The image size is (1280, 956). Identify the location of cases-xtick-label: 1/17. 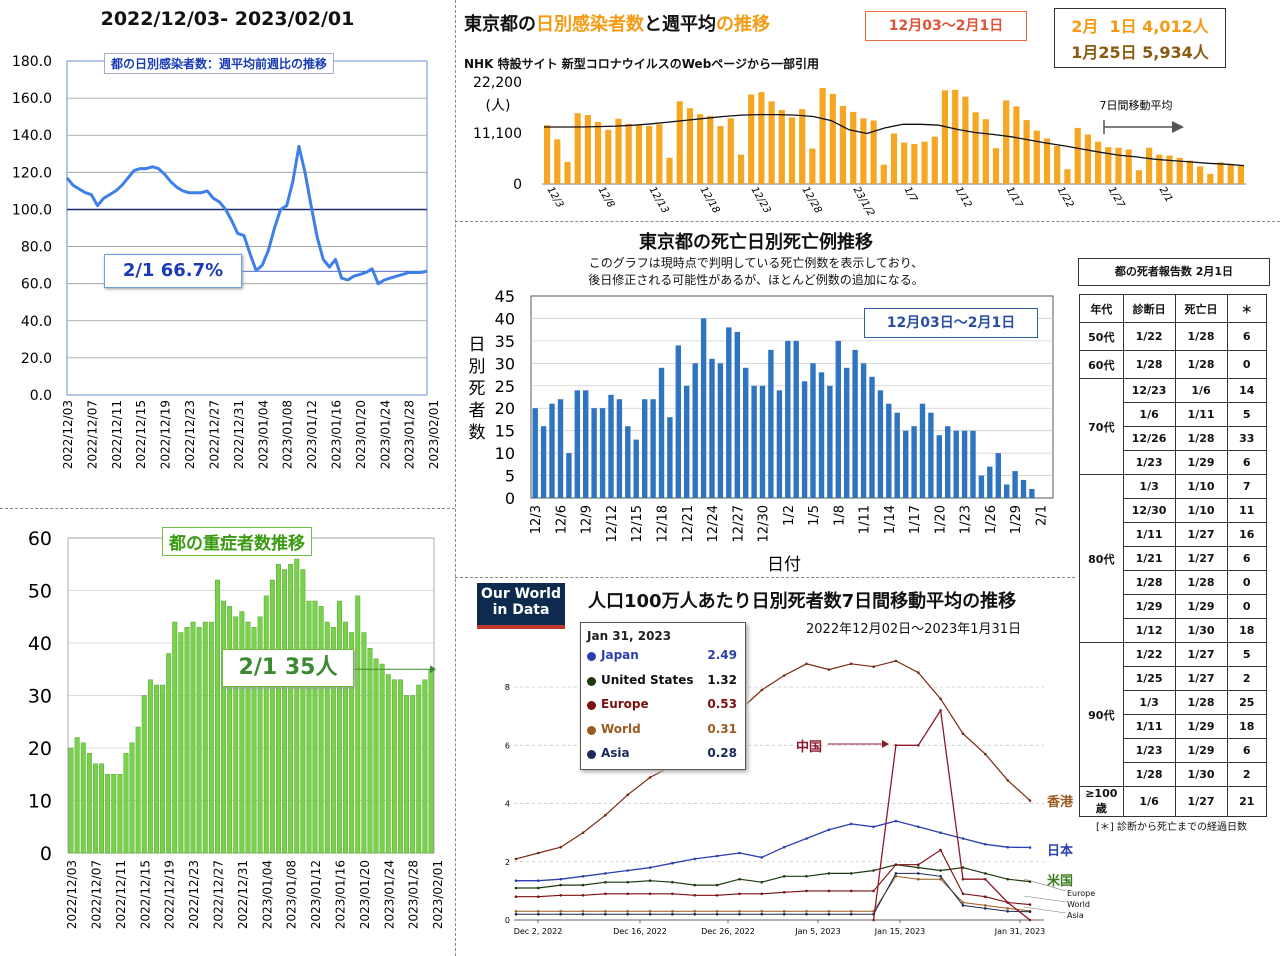
(1014, 197).